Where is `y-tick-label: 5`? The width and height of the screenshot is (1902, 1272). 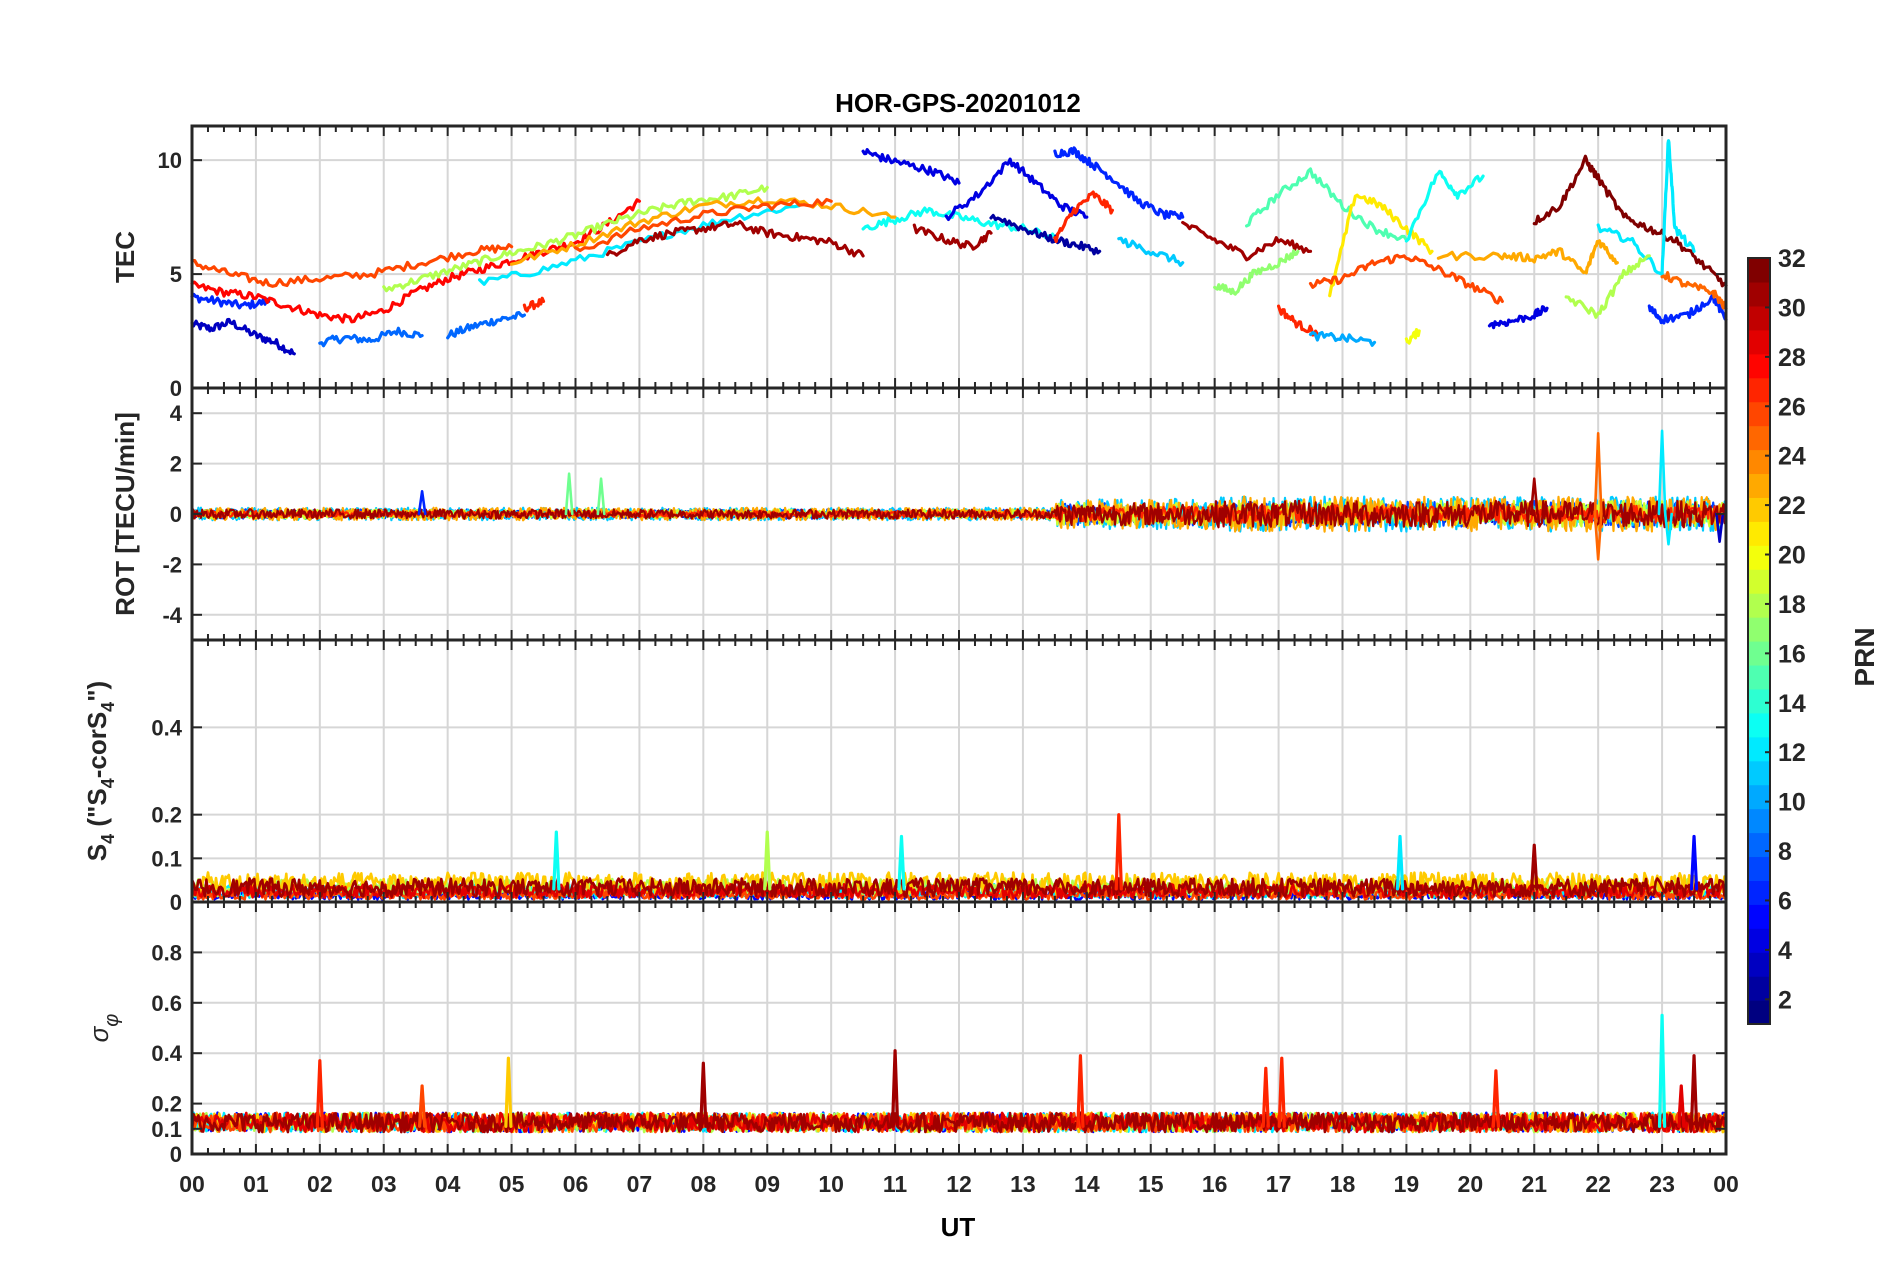
y-tick-label: 5 is located at coordinates (176, 274).